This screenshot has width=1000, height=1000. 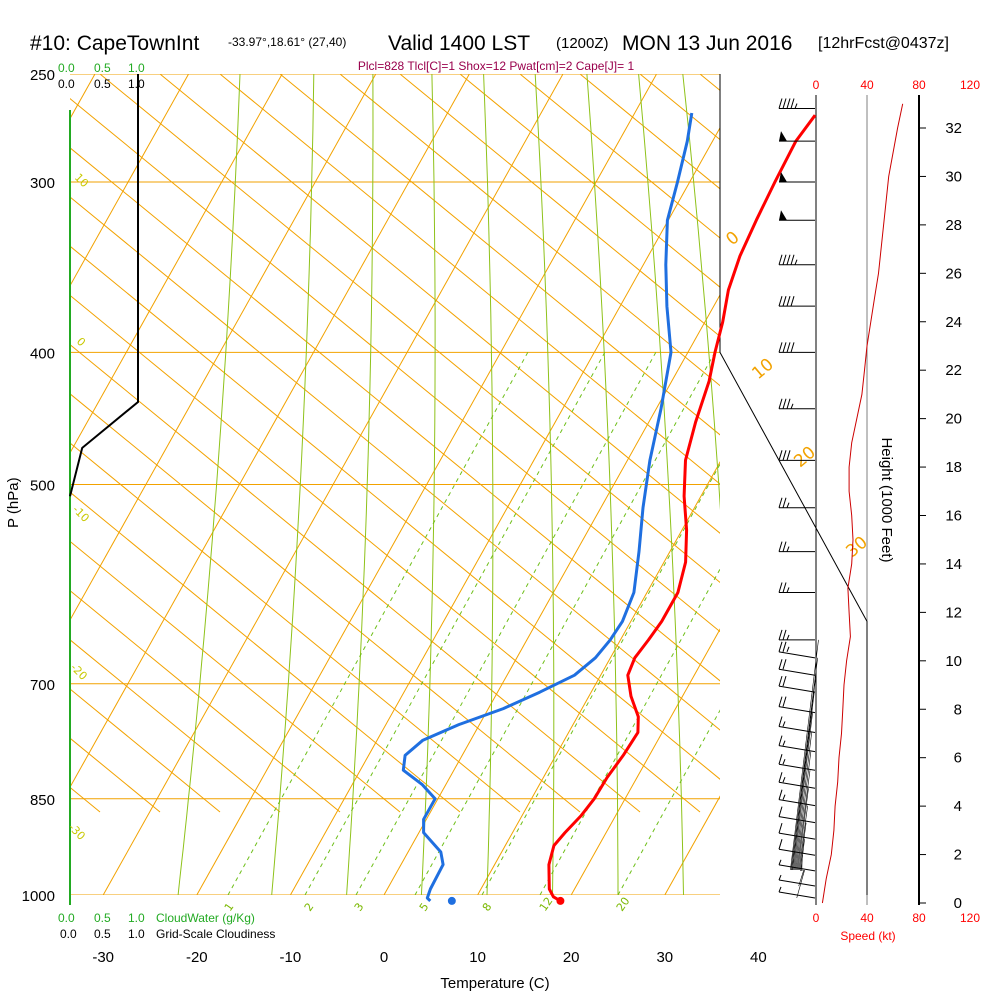 I want to click on cloudiness-profile, so click(x=104, y=285).